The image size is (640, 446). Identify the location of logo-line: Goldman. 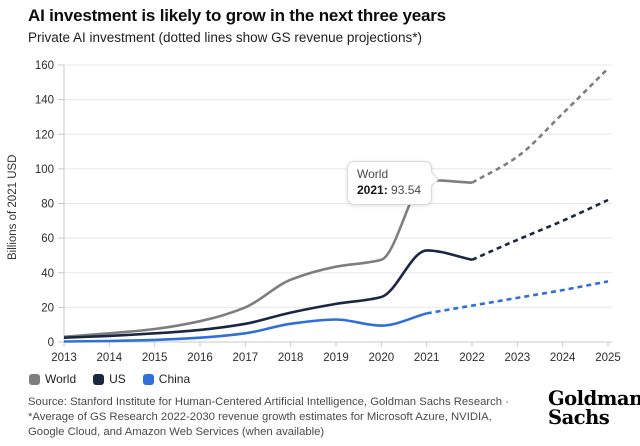
(594, 398).